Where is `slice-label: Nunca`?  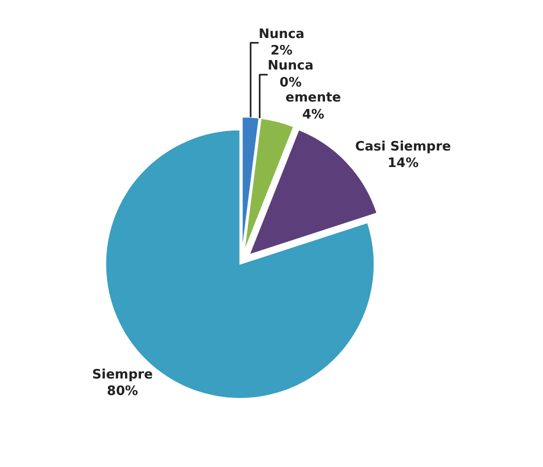
slice-label: Nunca is located at coordinates (281, 34).